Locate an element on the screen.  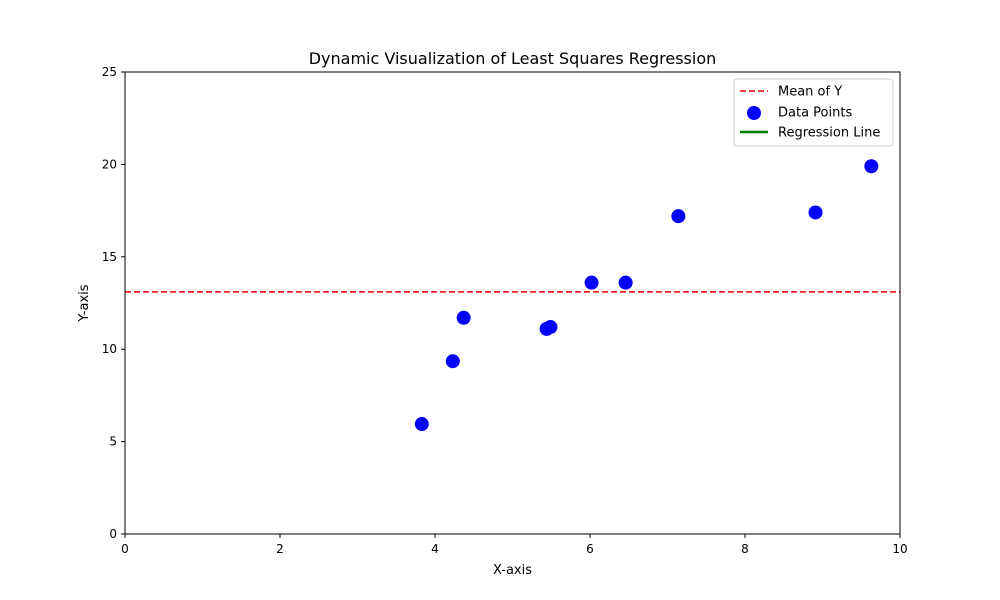
y-axis-label: Y-axis is located at coordinates (84, 303).